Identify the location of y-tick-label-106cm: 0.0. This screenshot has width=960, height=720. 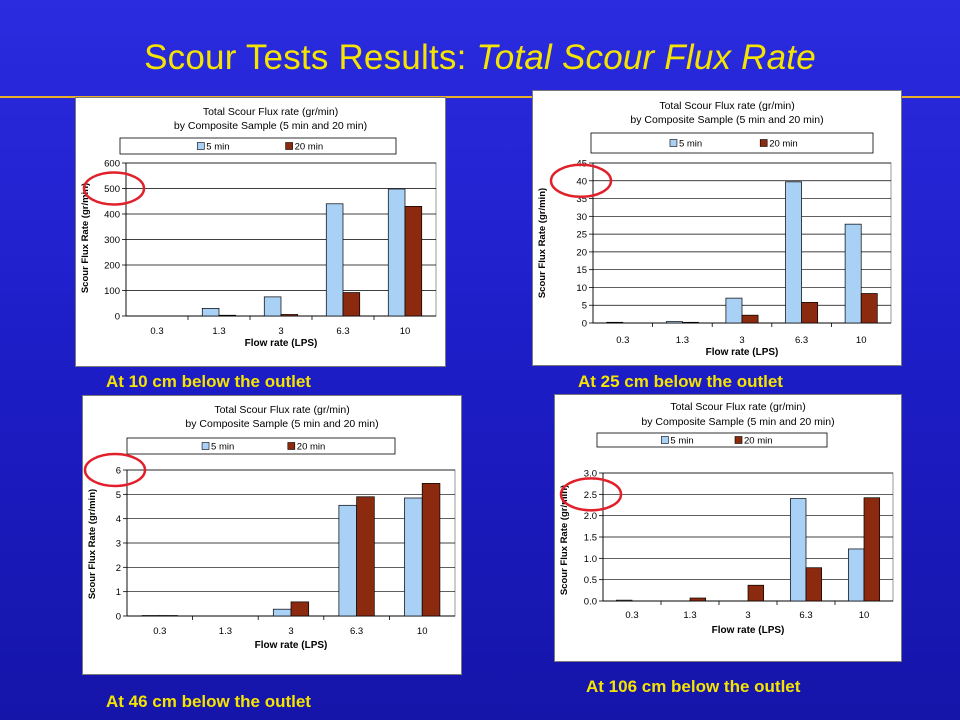
(590, 602).